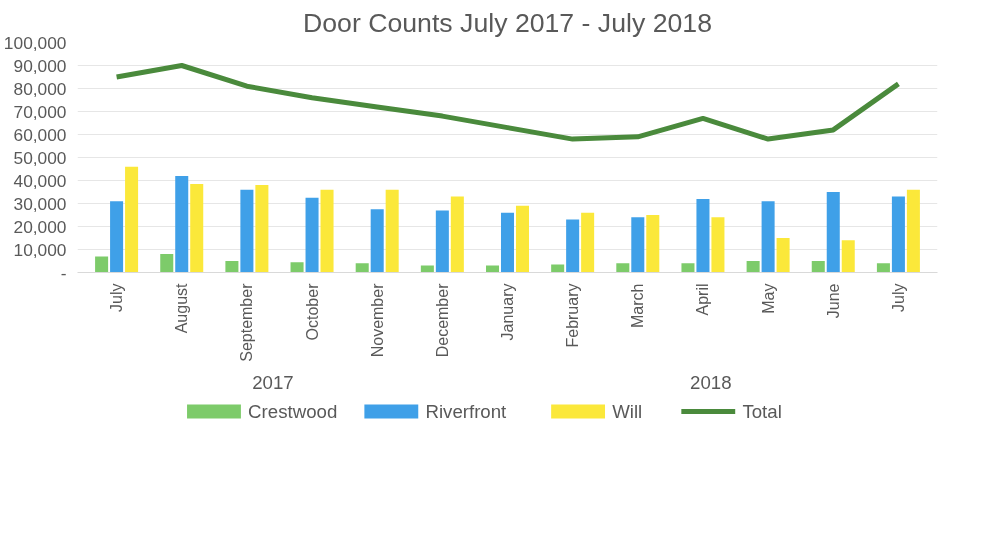 This screenshot has width=1003, height=548. Describe the element at coordinates (40, 157) in the screenshot. I see `y-tick-label: 50,000` at that location.